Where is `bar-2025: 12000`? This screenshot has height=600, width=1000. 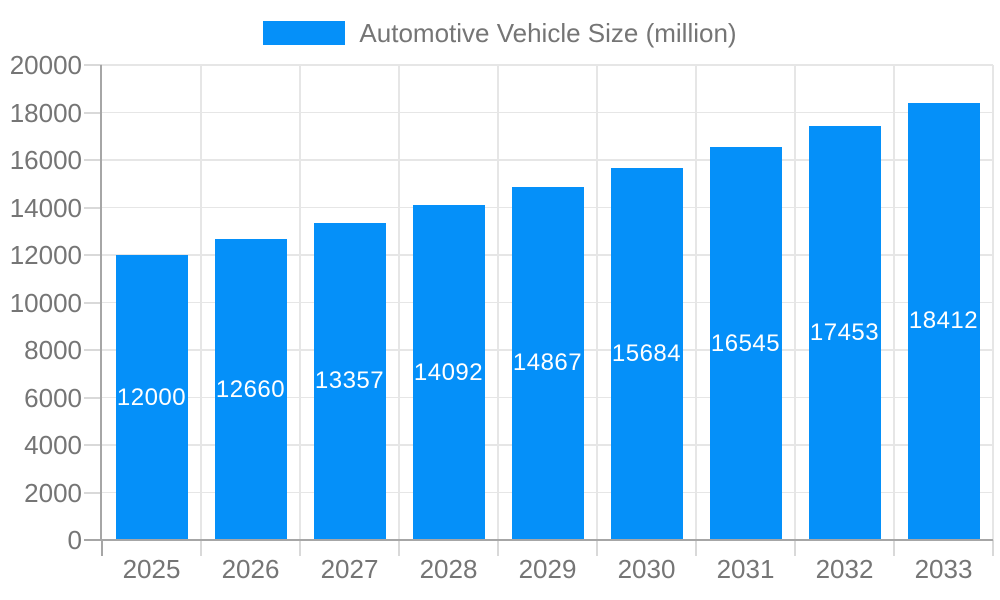 bar-2025: 12000 is located at coordinates (151, 397).